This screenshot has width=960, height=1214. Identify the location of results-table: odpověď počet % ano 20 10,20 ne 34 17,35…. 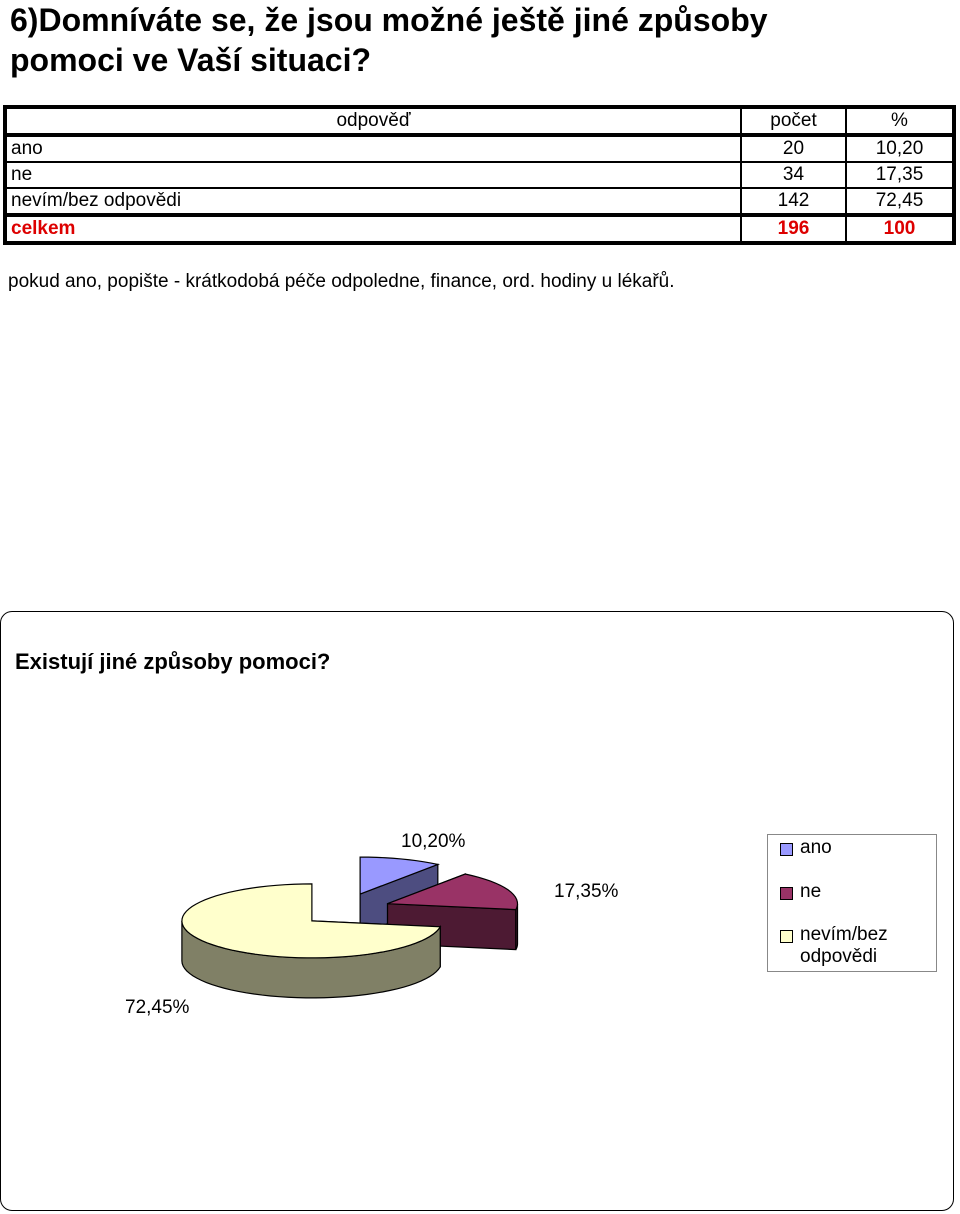
(479, 175).